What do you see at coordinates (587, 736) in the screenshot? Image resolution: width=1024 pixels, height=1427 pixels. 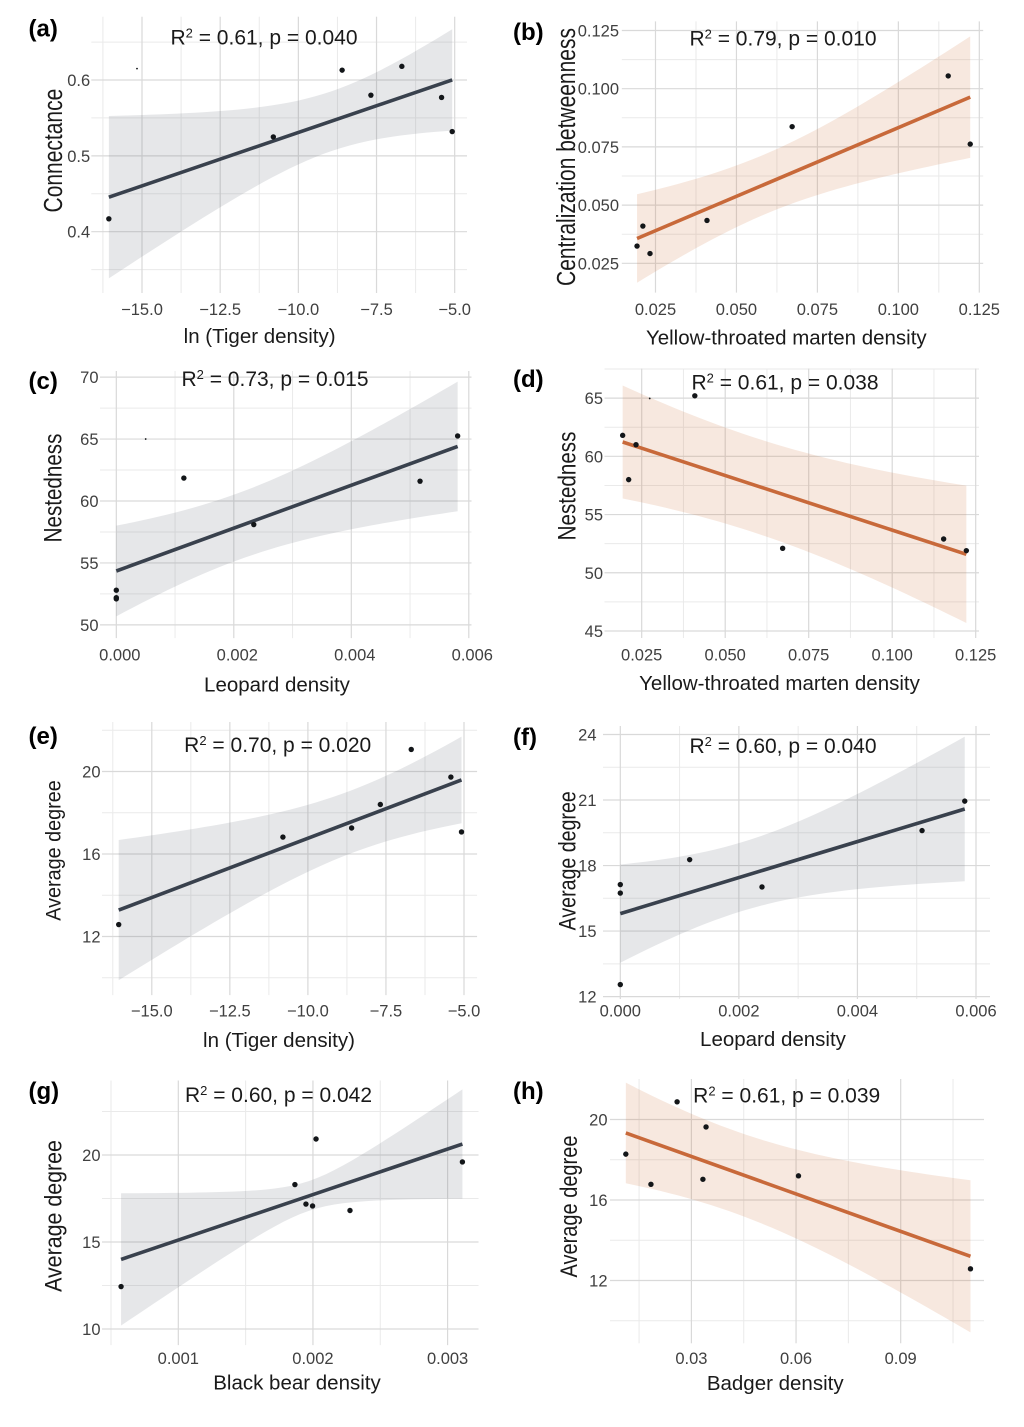 I see `svg-text: 24` at bounding box center [587, 736].